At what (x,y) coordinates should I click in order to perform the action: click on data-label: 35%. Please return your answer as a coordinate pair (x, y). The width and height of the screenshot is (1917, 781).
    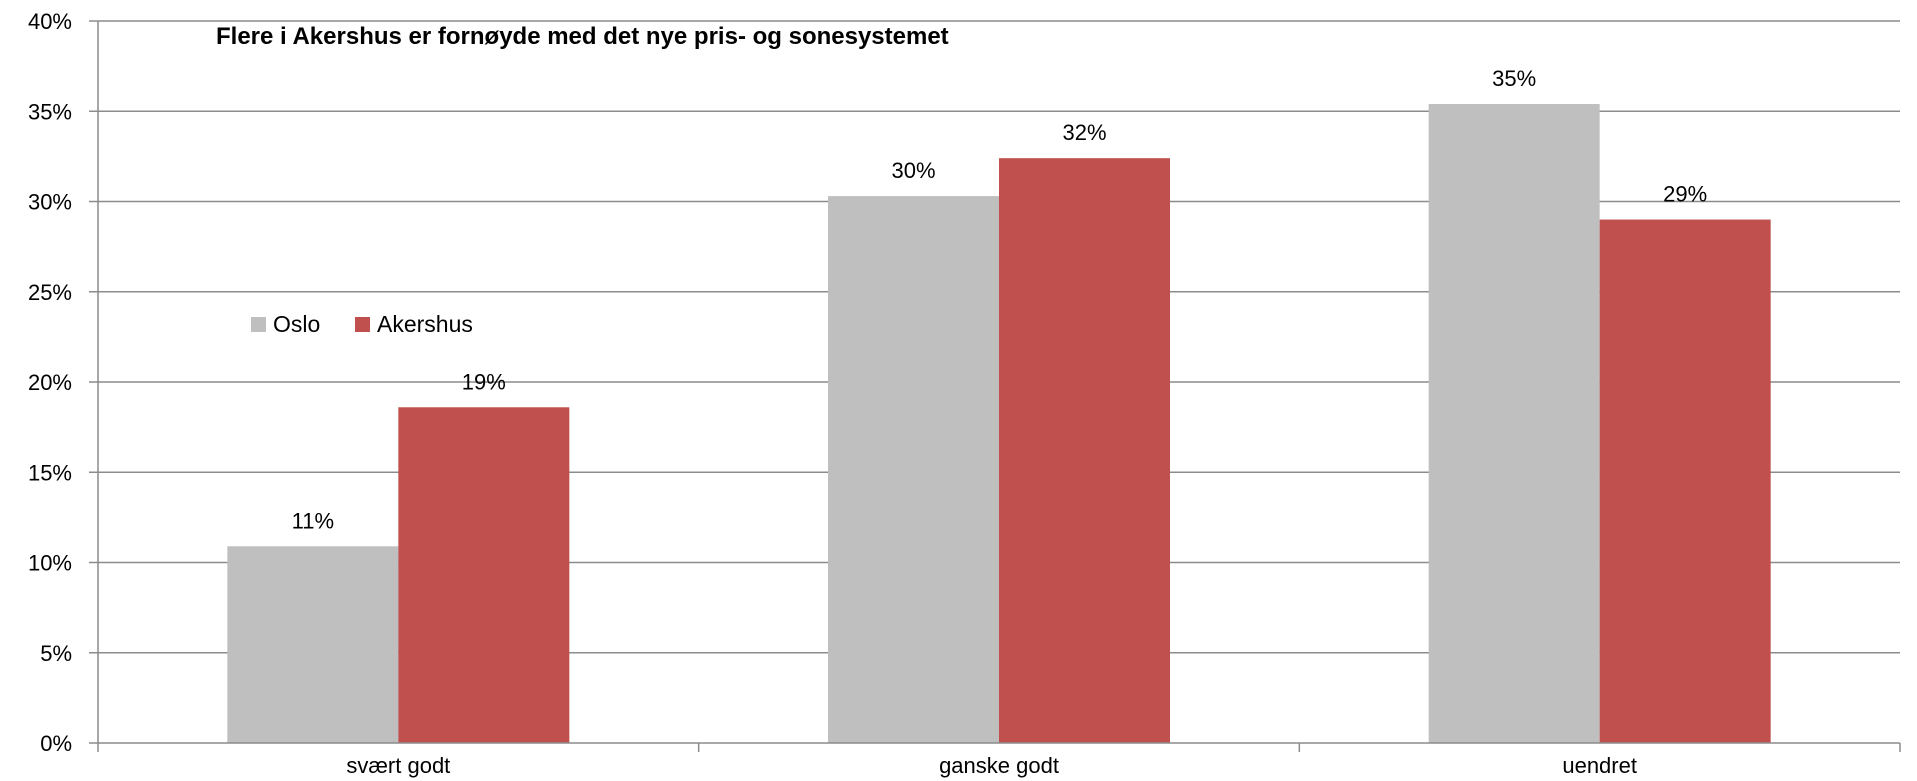
    Looking at the image, I should click on (1514, 78).